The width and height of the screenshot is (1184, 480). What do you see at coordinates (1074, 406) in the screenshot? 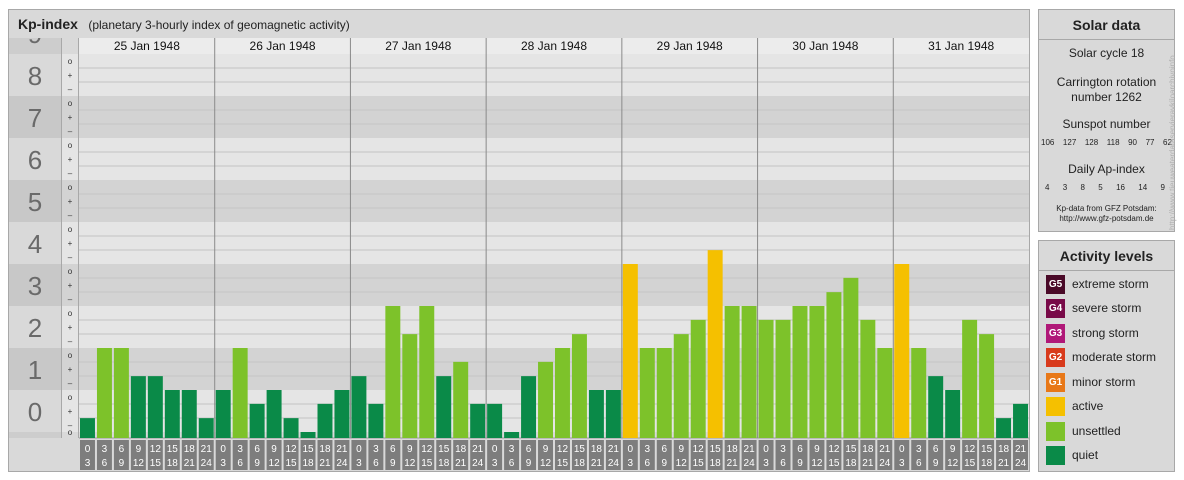
I see `legend-item-active: active` at bounding box center [1074, 406].